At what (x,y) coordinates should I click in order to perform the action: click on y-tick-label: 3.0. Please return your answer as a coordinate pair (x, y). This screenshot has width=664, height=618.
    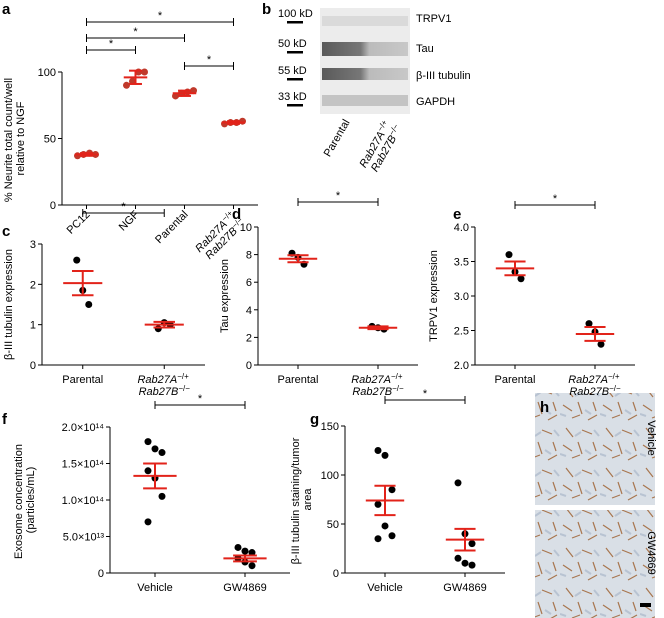
    Looking at the image, I should click on (461, 297).